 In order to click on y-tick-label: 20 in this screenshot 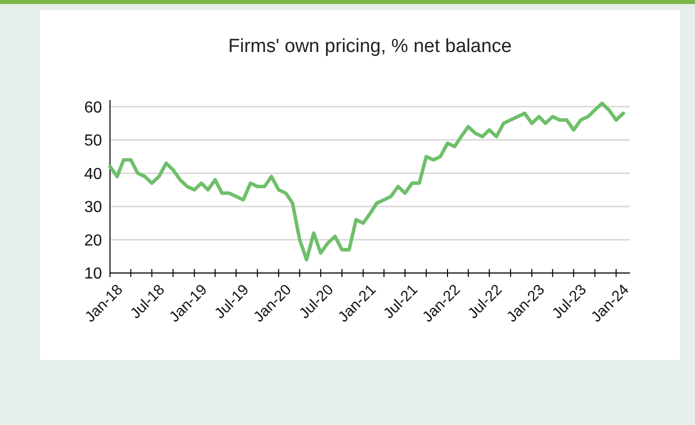, I will do `click(93, 241)`.